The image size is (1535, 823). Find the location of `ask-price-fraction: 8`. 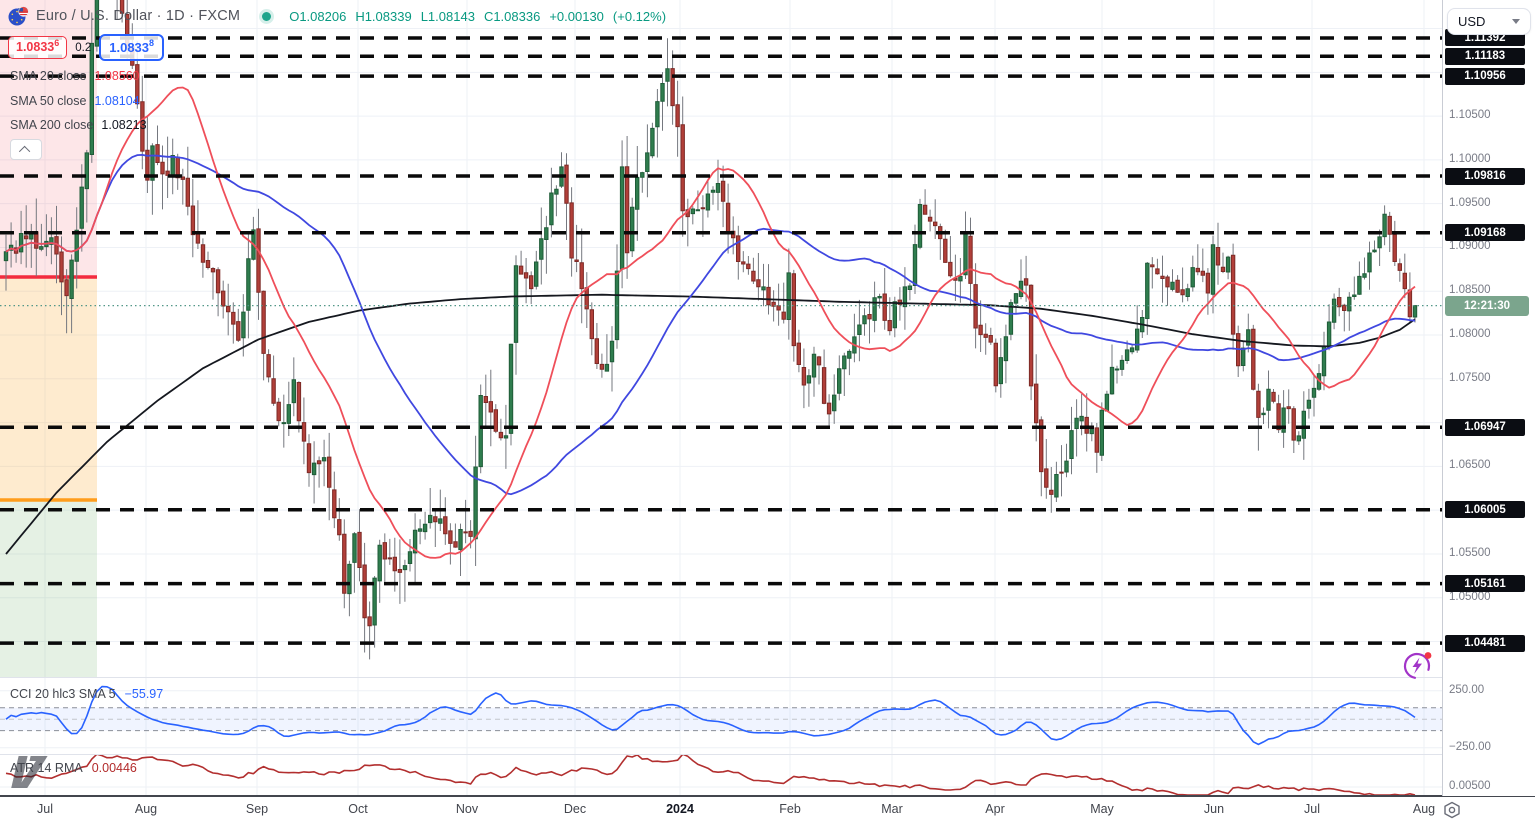

ask-price-fraction: 8 is located at coordinates (152, 43).